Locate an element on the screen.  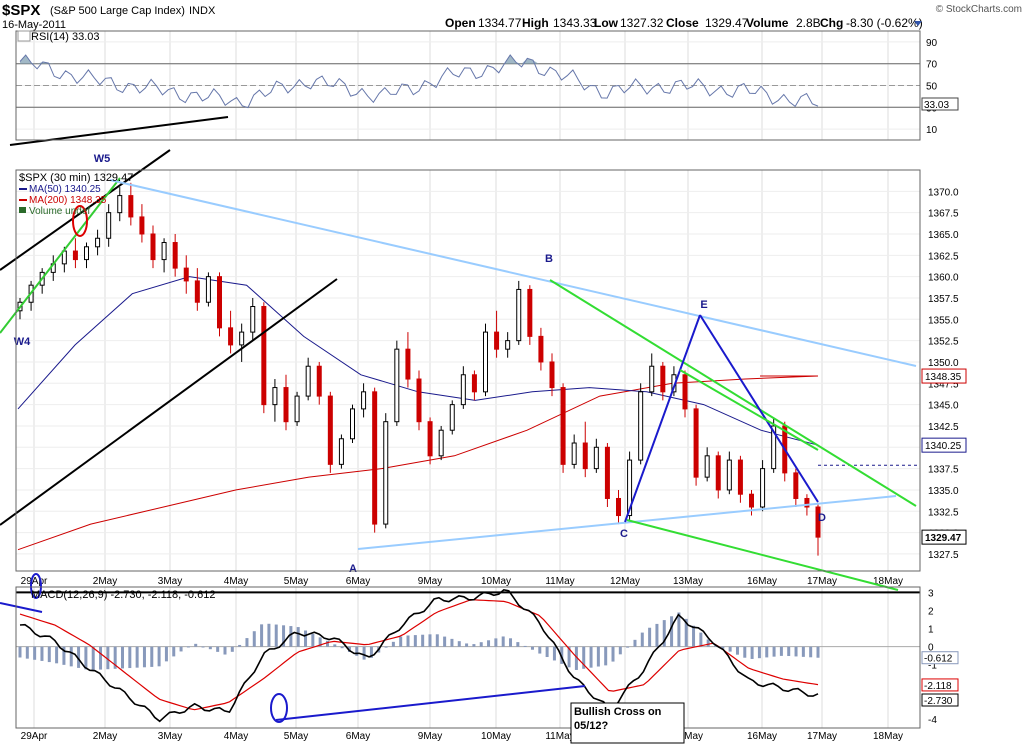
macd-x-label: 5May is located at coordinates (296, 736).